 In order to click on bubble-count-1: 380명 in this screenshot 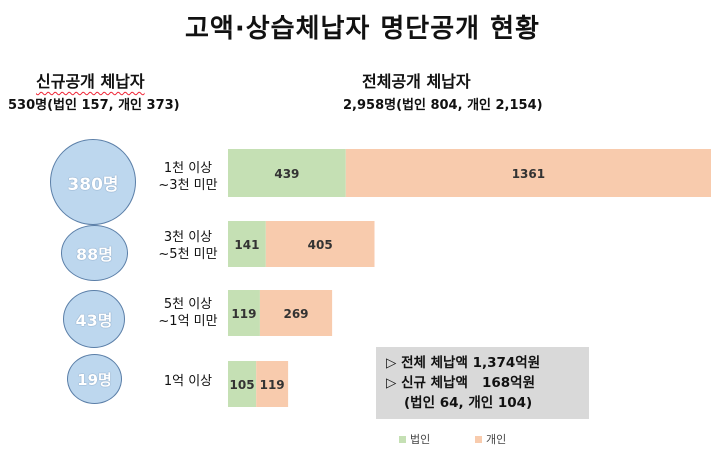, I will do `click(93, 182)`.